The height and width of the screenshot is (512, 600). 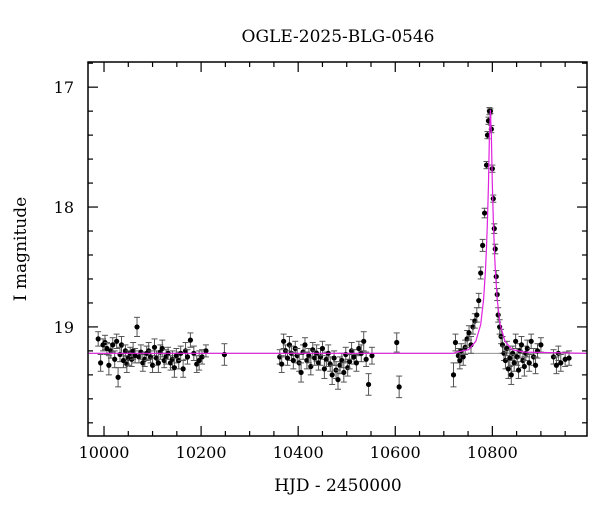 What do you see at coordinates (395, 452) in the screenshot?
I see `x-tick-label: 10600` at bounding box center [395, 452].